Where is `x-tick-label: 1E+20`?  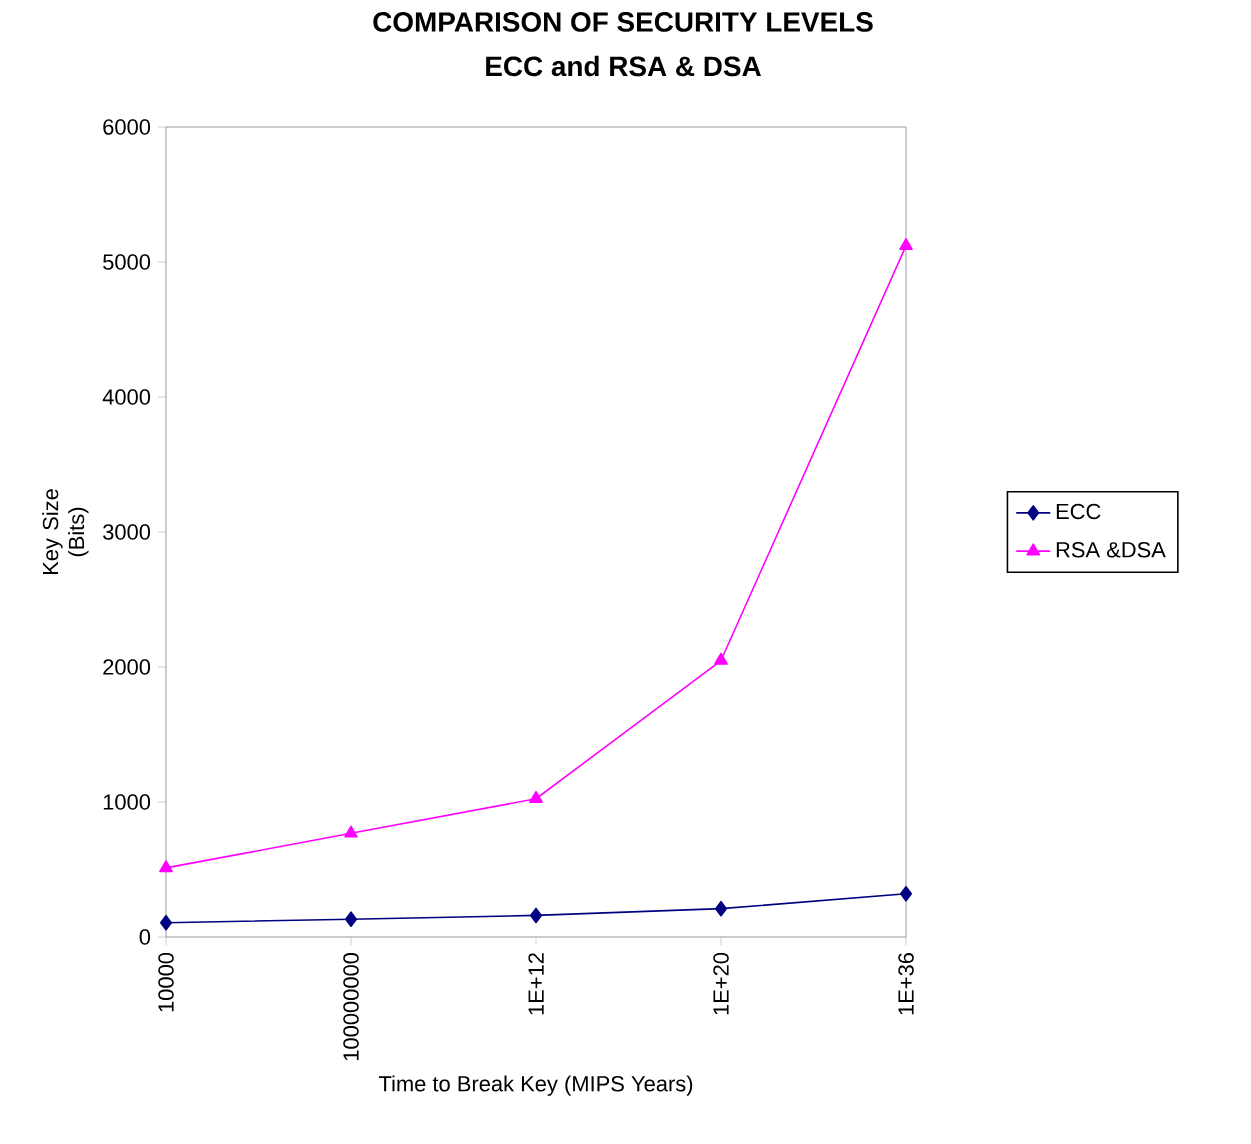
x-tick-label: 1E+20 is located at coordinates (721, 983).